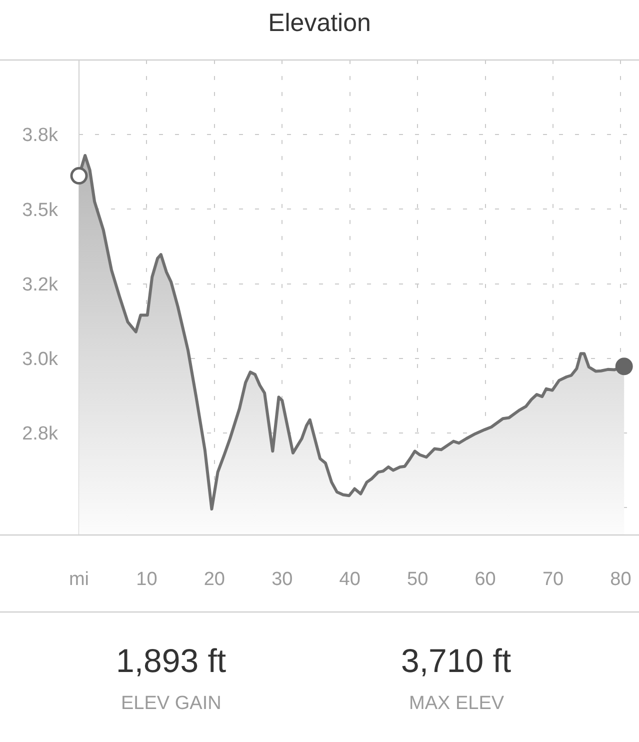 This screenshot has height=742, width=639. Describe the element at coordinates (349, 579) in the screenshot. I see `x-tick-label: 40` at that location.